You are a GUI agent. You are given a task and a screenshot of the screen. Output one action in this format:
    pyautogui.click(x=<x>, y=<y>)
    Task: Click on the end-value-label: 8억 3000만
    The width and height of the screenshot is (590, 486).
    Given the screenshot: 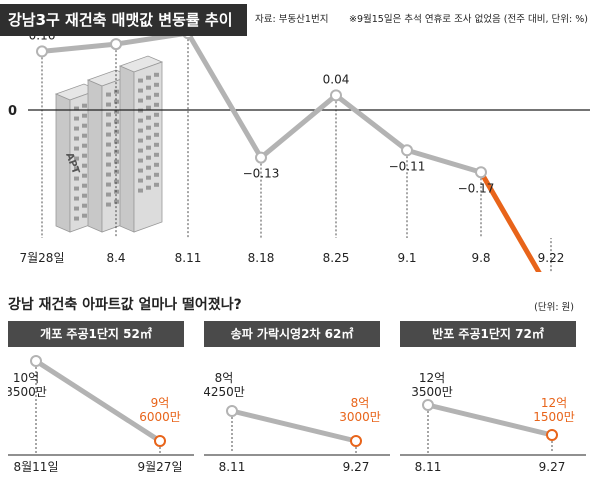 What is the action you would take?
    pyautogui.click(x=360, y=410)
    